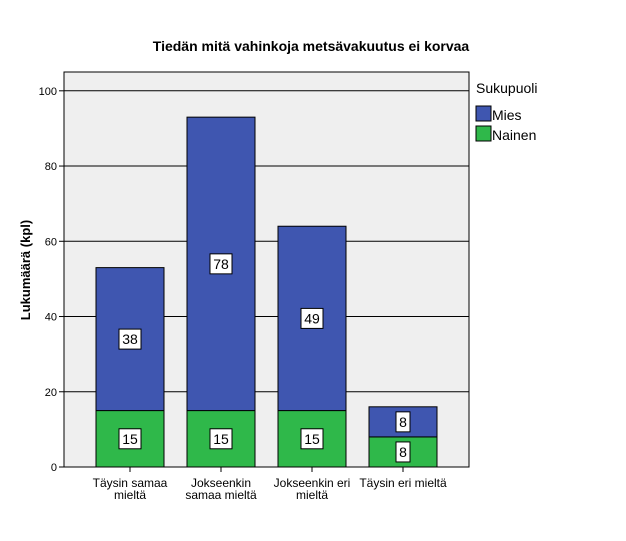 The width and height of the screenshot is (626, 541). I want to click on legend: Sukupuoli Mies Nainen, so click(506, 111).